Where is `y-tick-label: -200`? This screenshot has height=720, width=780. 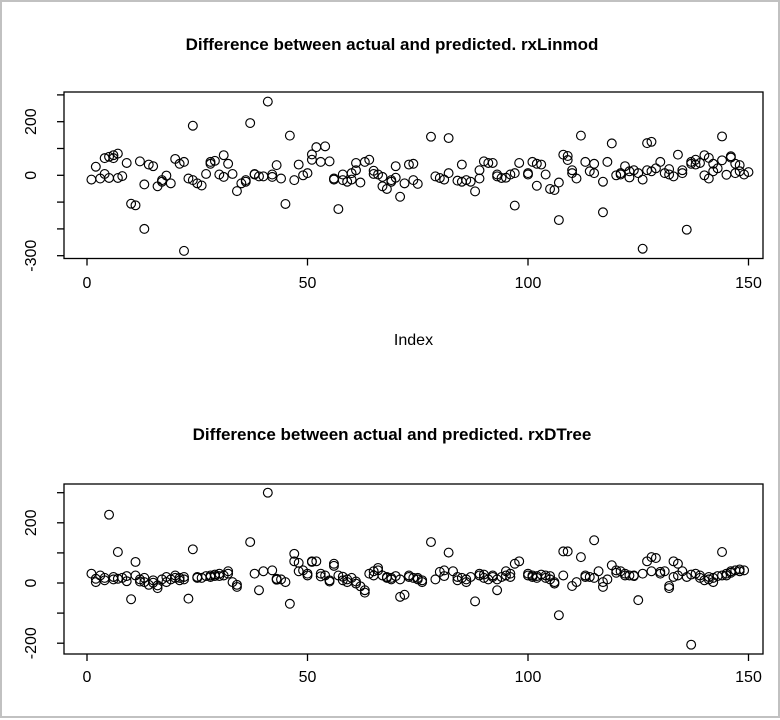 y-tick-label: -200 is located at coordinates (31, 643).